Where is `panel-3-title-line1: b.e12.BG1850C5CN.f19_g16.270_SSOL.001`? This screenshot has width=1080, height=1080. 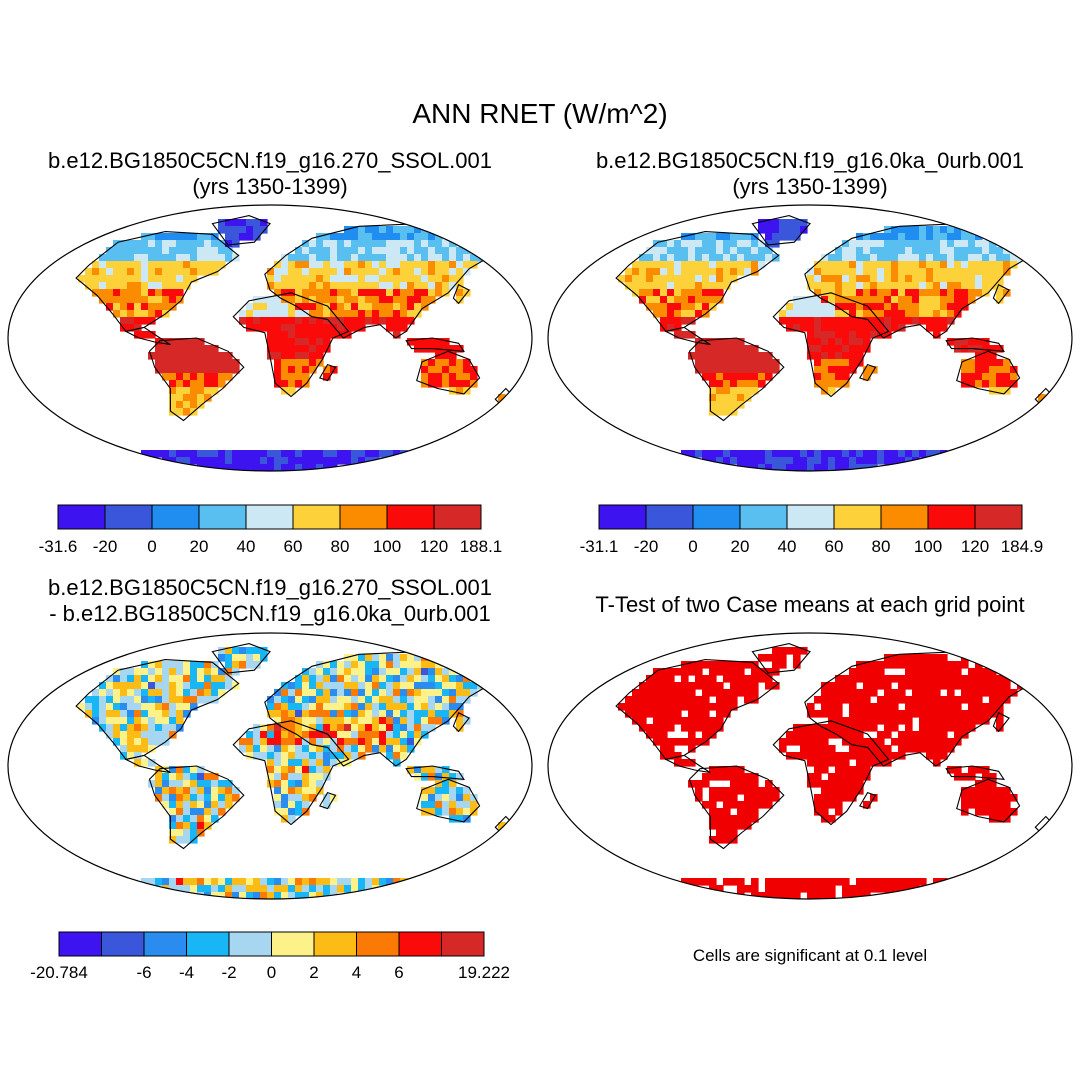 panel-3-title-line1: b.e12.BG1850C5CN.f19_g16.270_SSOL.001 is located at coordinates (270, 587).